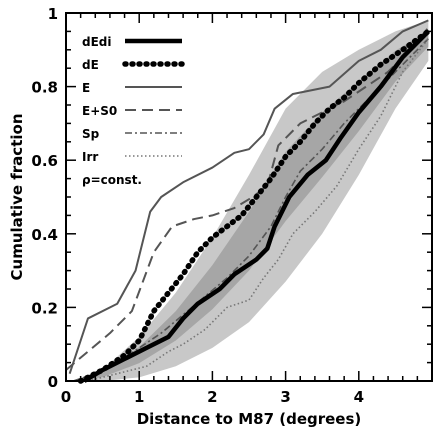 Image resolution: width=435 pixels, height=434 pixels. Describe the element at coordinates (285, 397) in the screenshot. I see `x-tick-label: 3` at that location.